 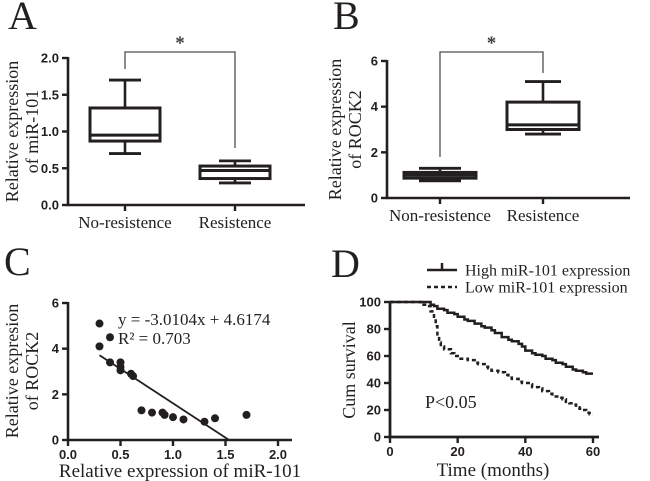 I want to click on x-tick-label: 1.5, so click(x=225, y=454).